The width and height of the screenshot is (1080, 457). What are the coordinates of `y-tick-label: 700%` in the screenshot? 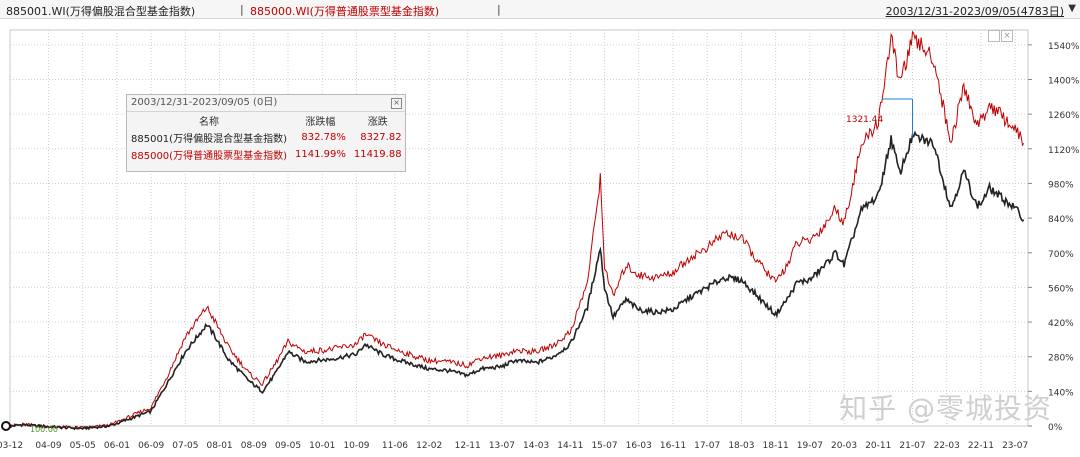 It's located at (1061, 255).